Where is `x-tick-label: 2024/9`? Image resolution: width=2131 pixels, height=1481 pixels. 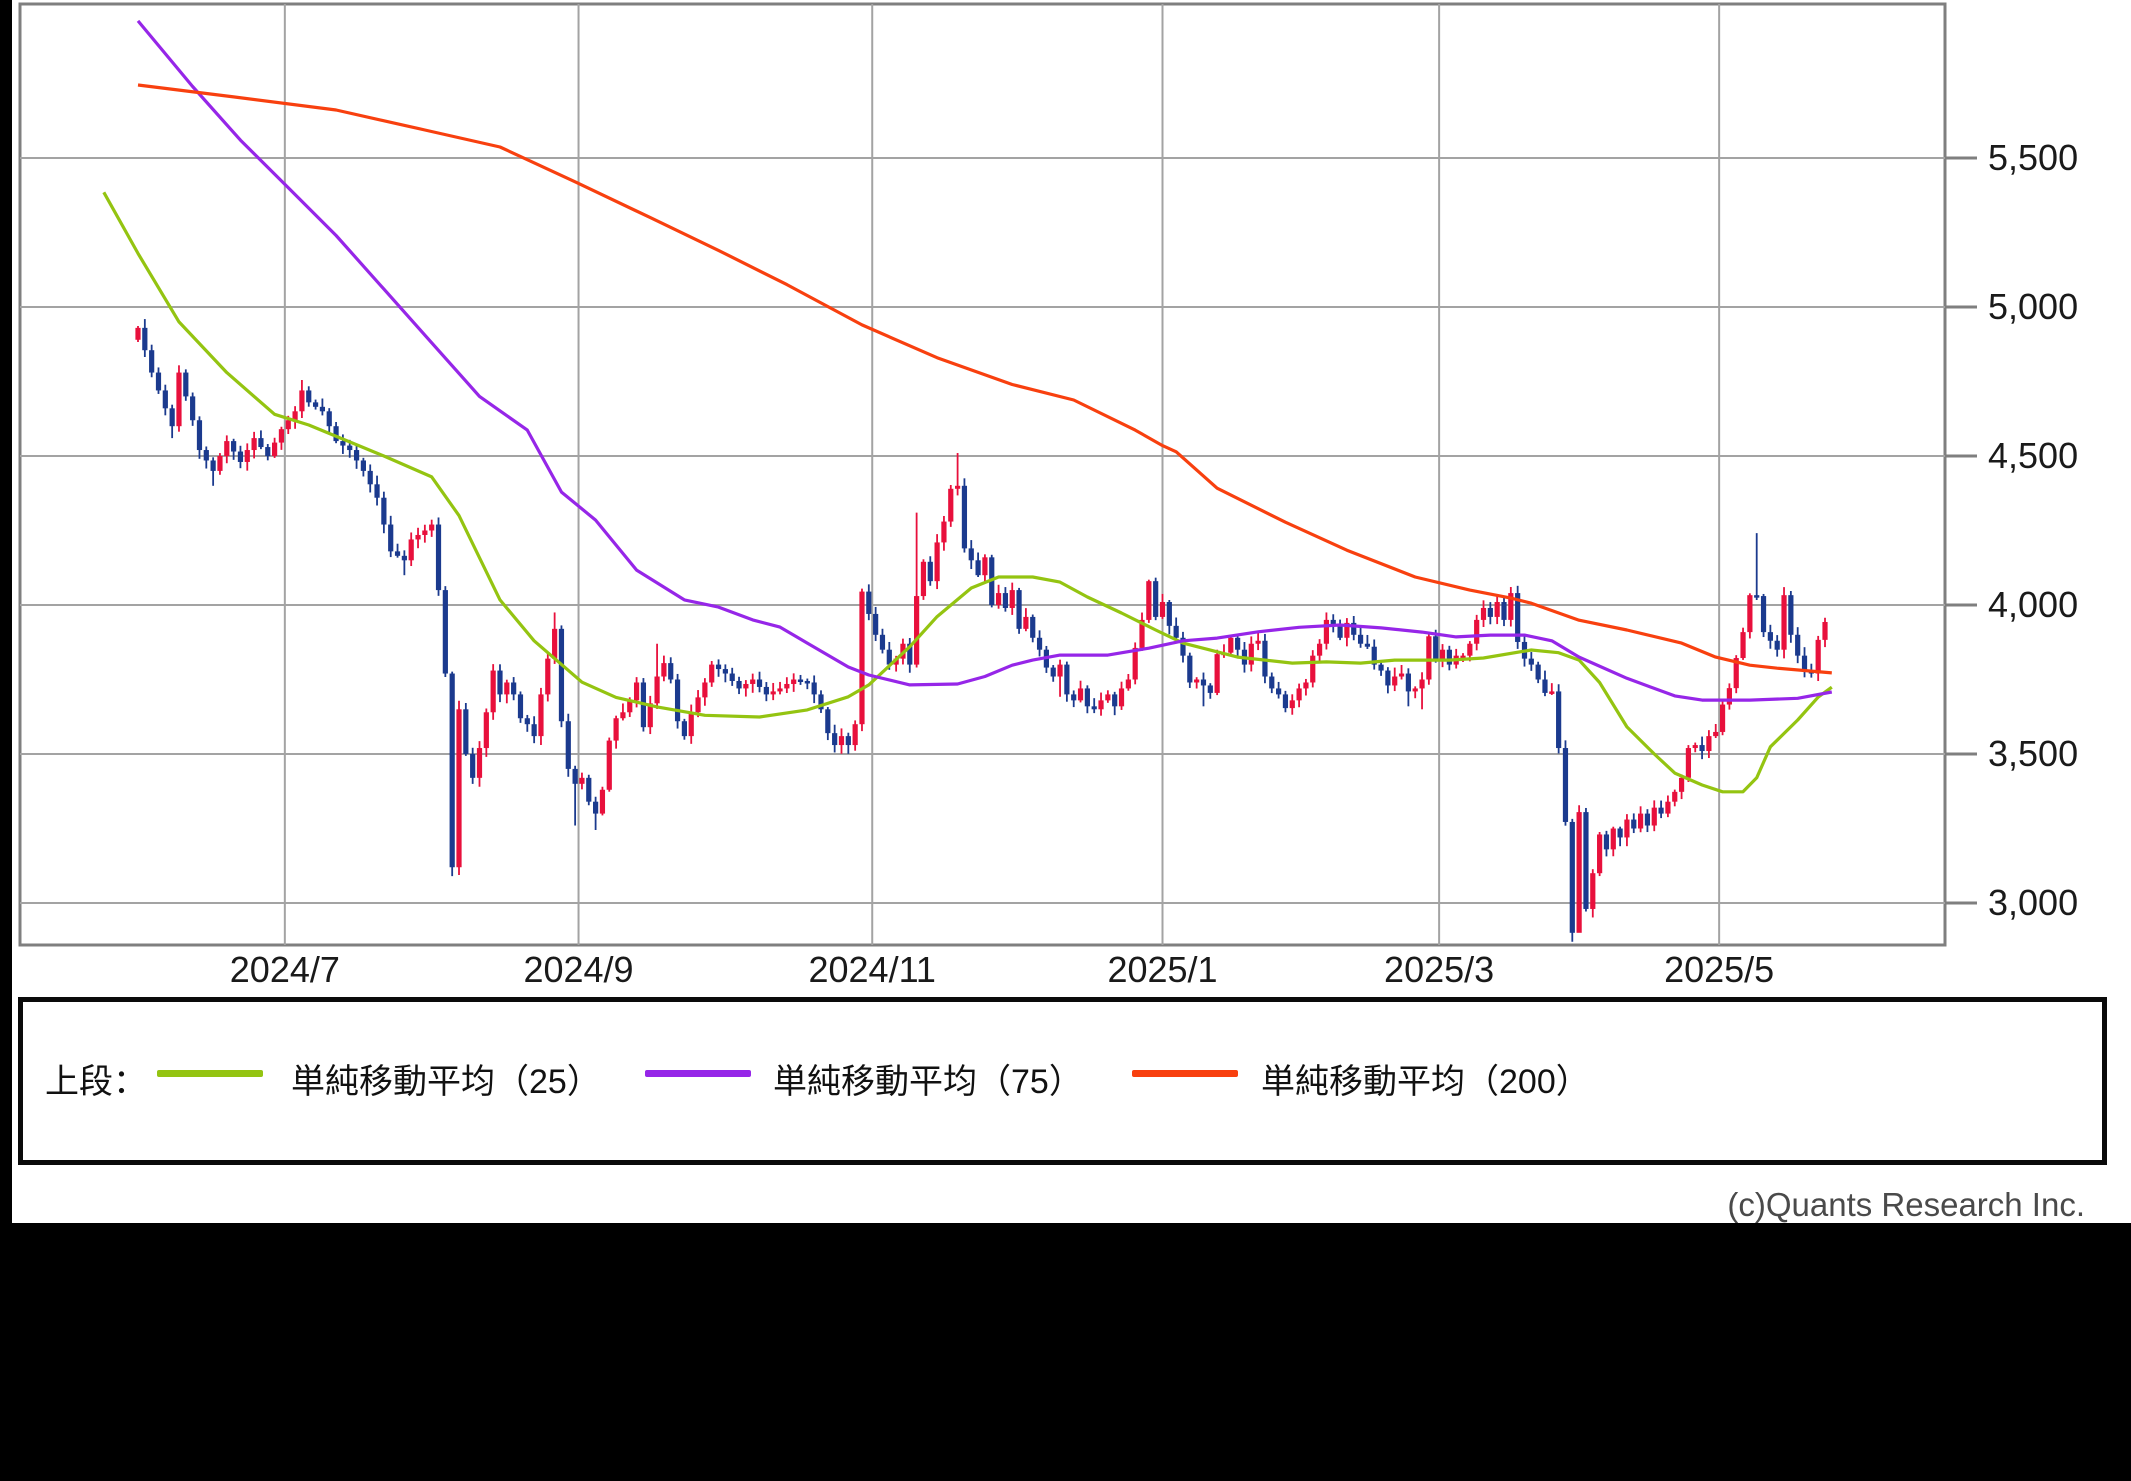 x-tick-label: 2024/9 is located at coordinates (578, 969).